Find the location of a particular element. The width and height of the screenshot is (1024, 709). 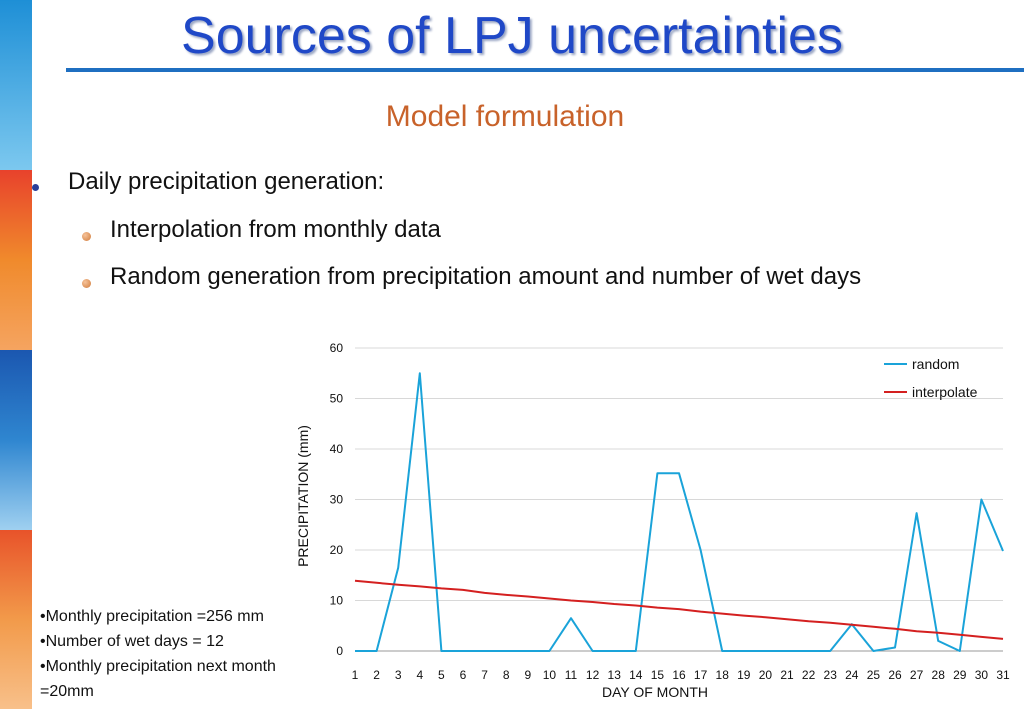

legend-label: random is located at coordinates (935, 364).